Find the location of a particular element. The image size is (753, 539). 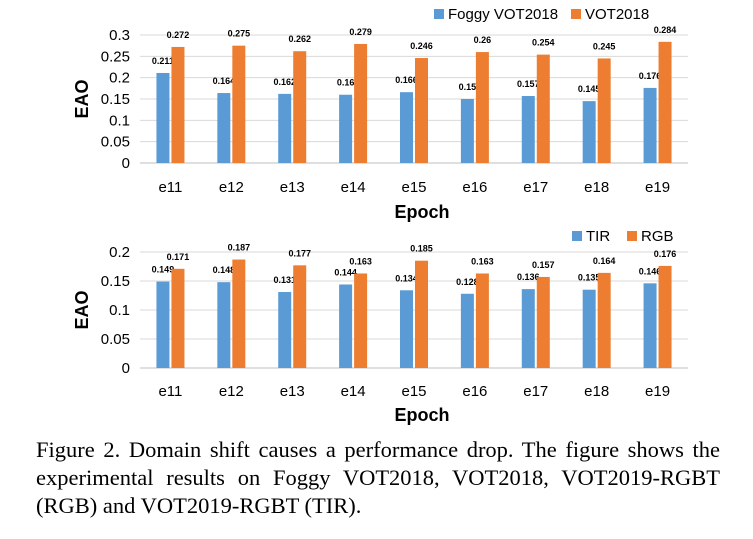

data-label: 0.272 is located at coordinates (178, 35).